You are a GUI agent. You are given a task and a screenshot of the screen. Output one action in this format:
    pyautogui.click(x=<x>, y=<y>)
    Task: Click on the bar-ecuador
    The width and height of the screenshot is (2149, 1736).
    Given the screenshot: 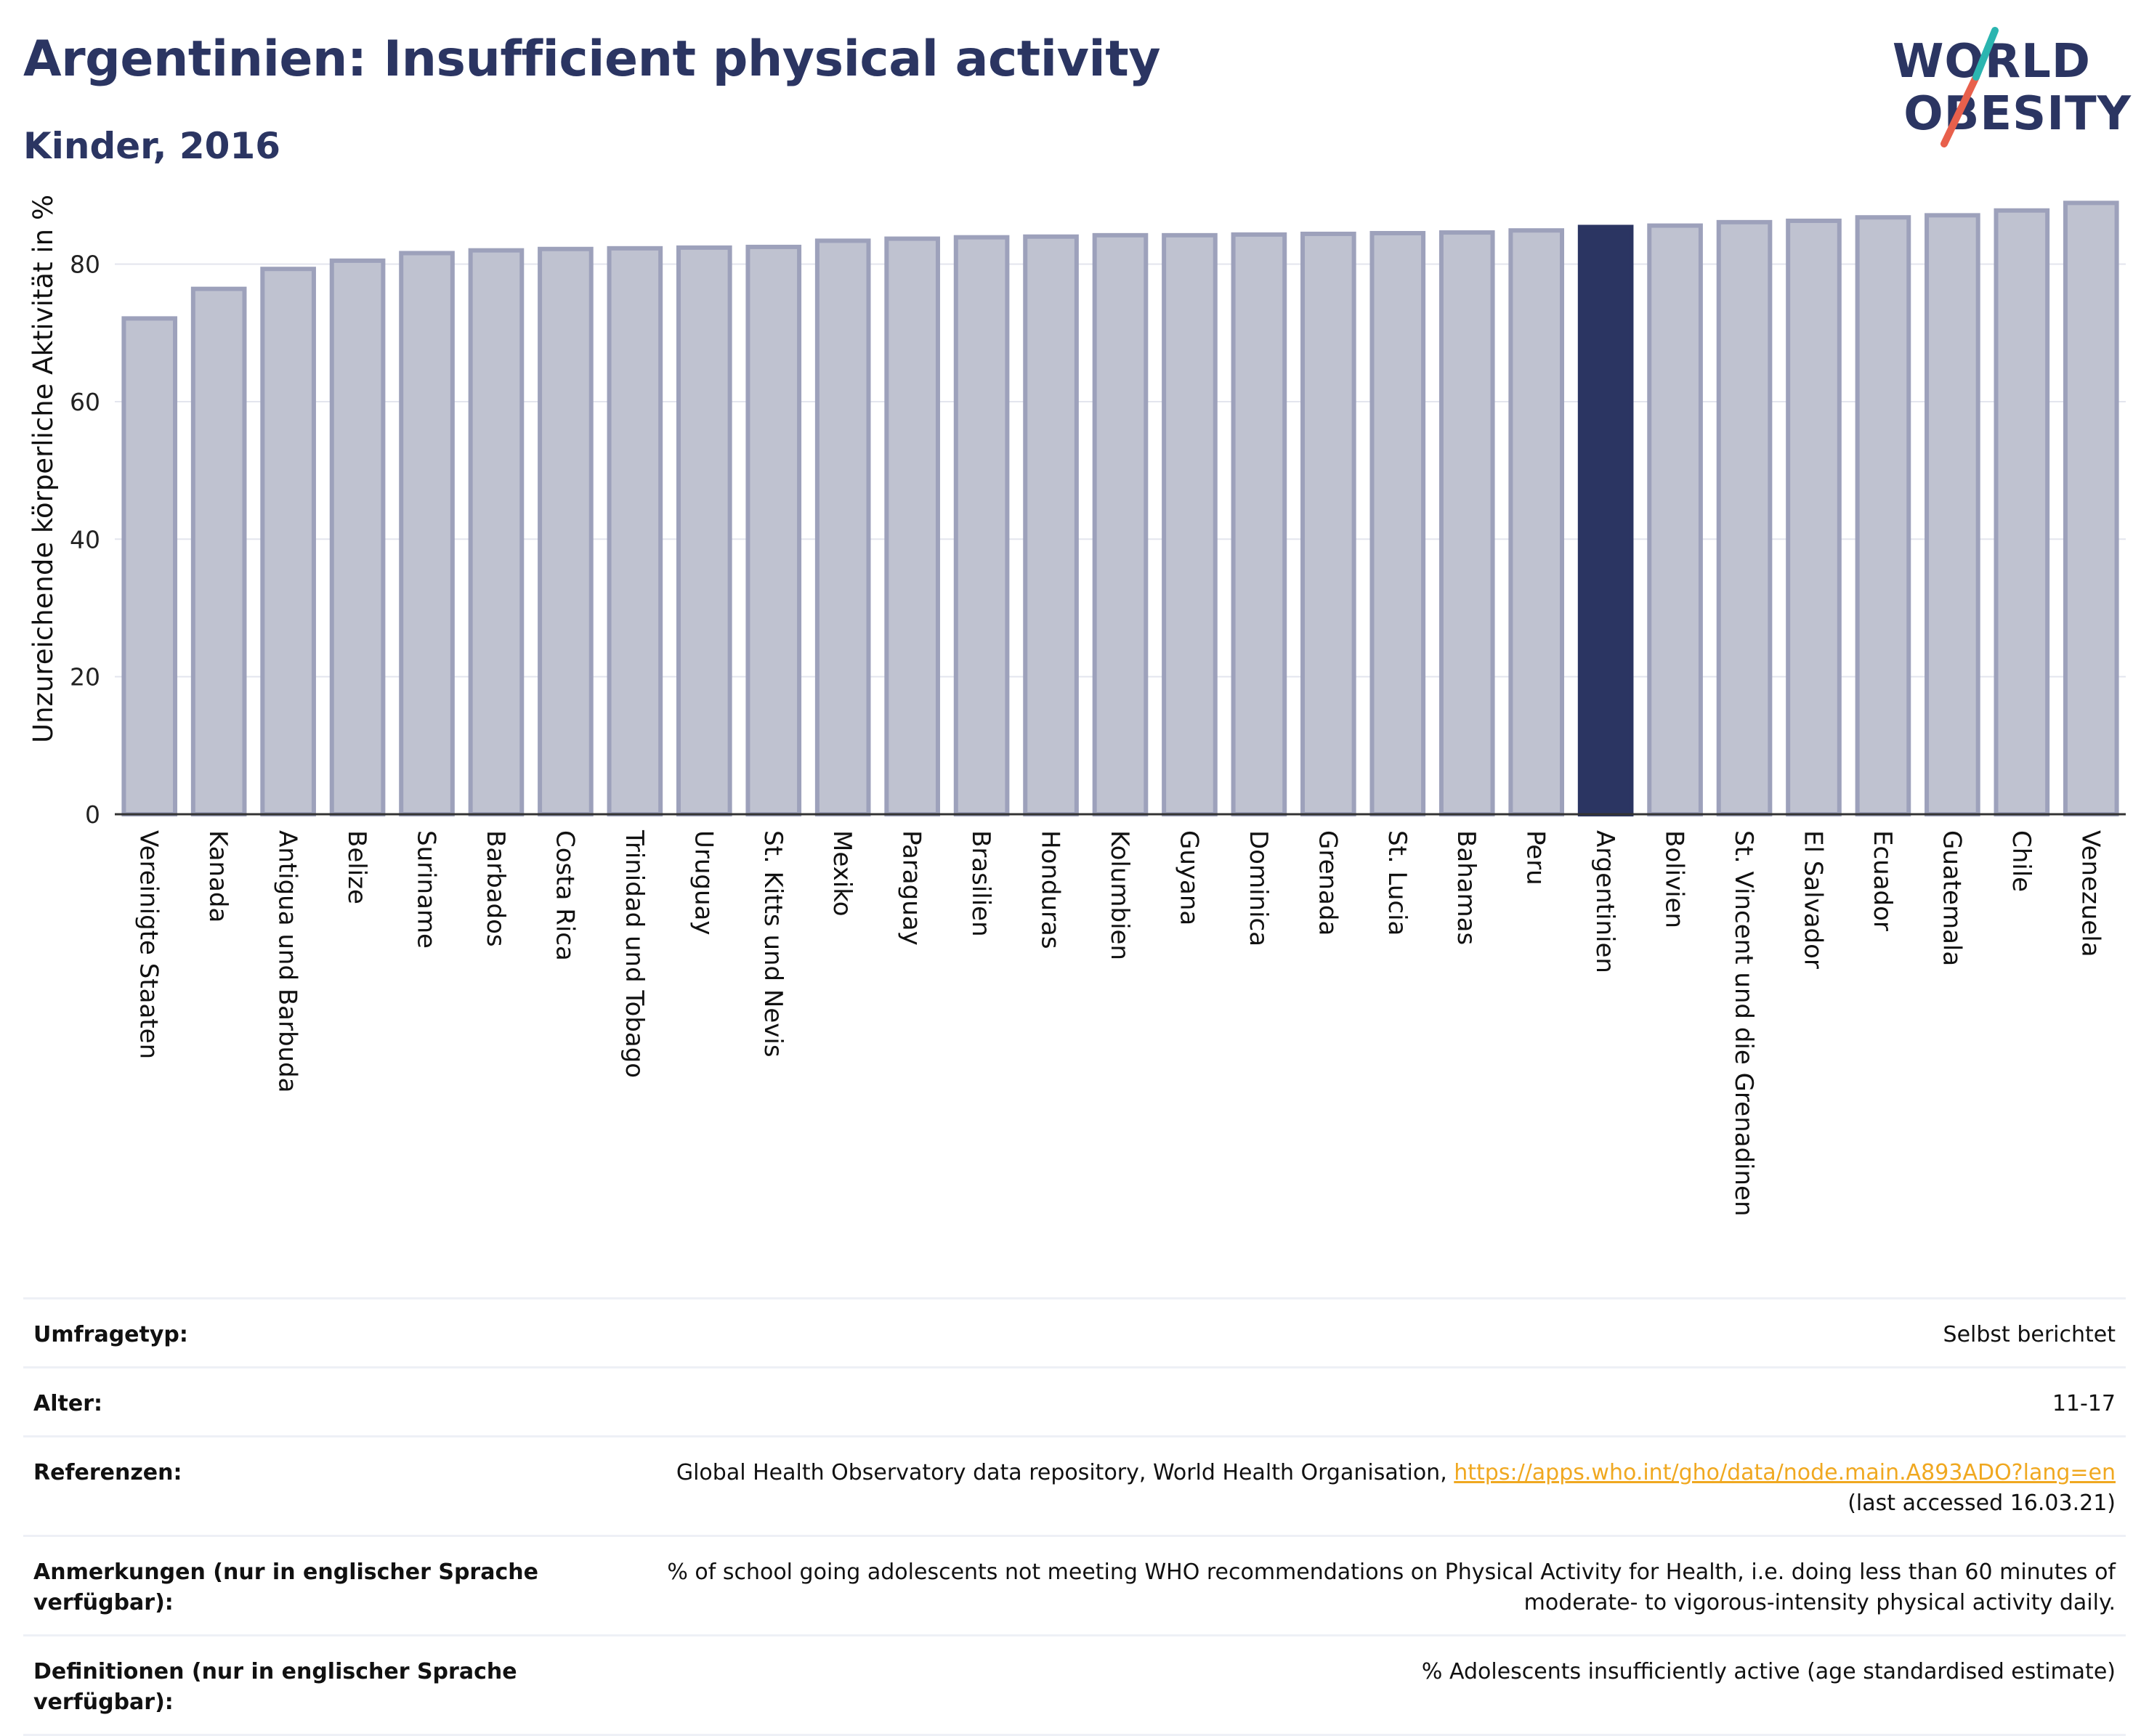 What is the action you would take?
    pyautogui.click(x=1883, y=516)
    